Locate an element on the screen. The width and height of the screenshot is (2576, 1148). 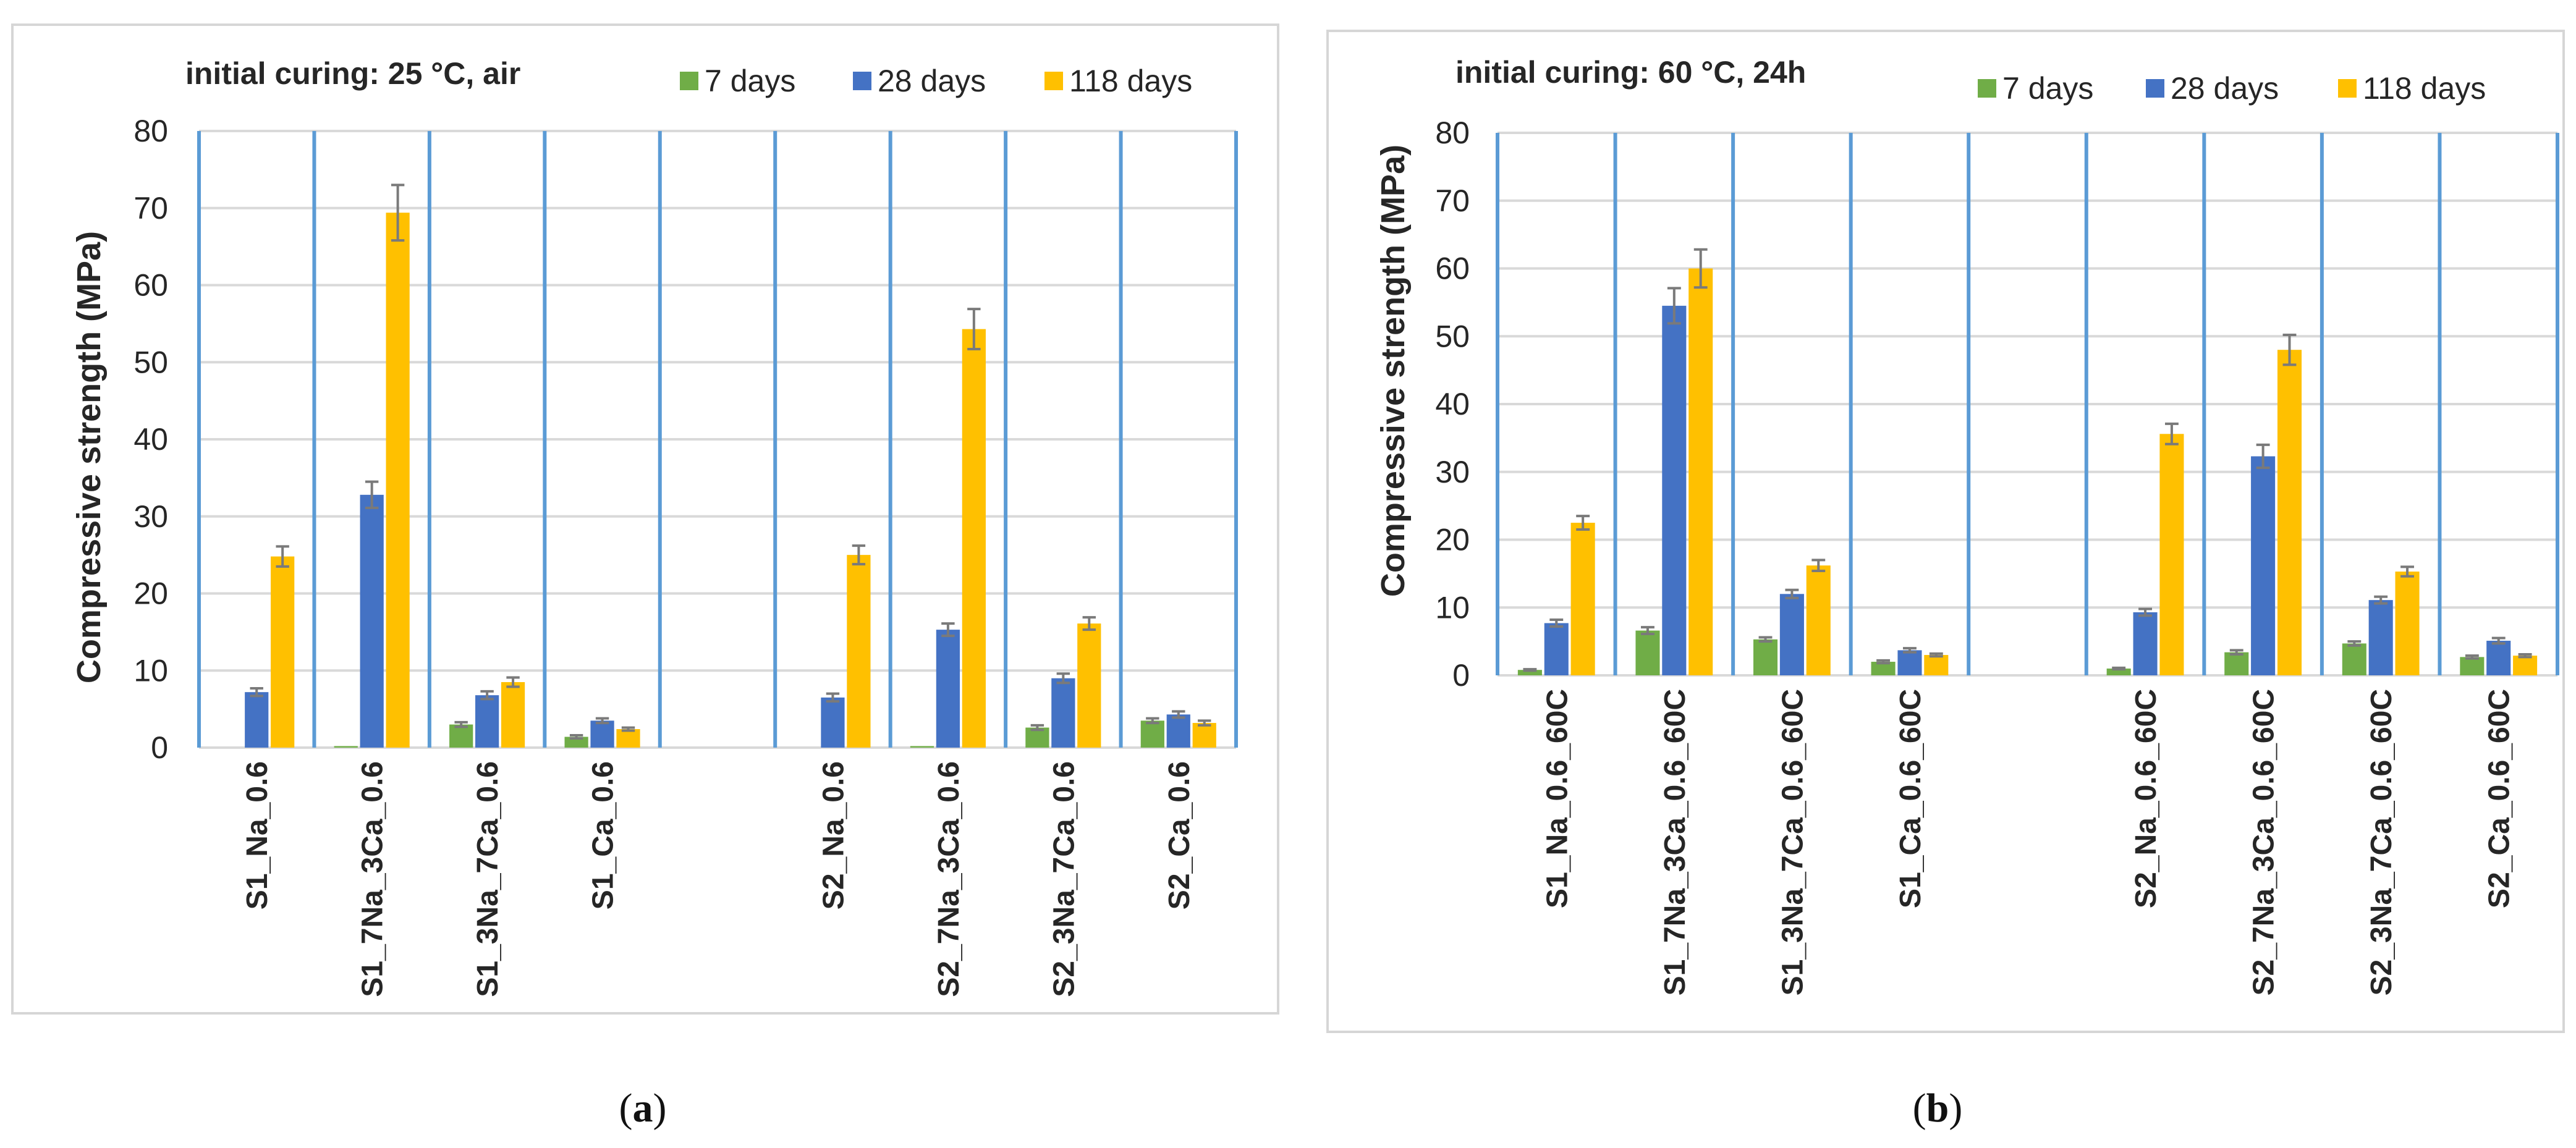
x-tick-label: S2_Na_0.6_60C is located at coordinates (2146, 798).